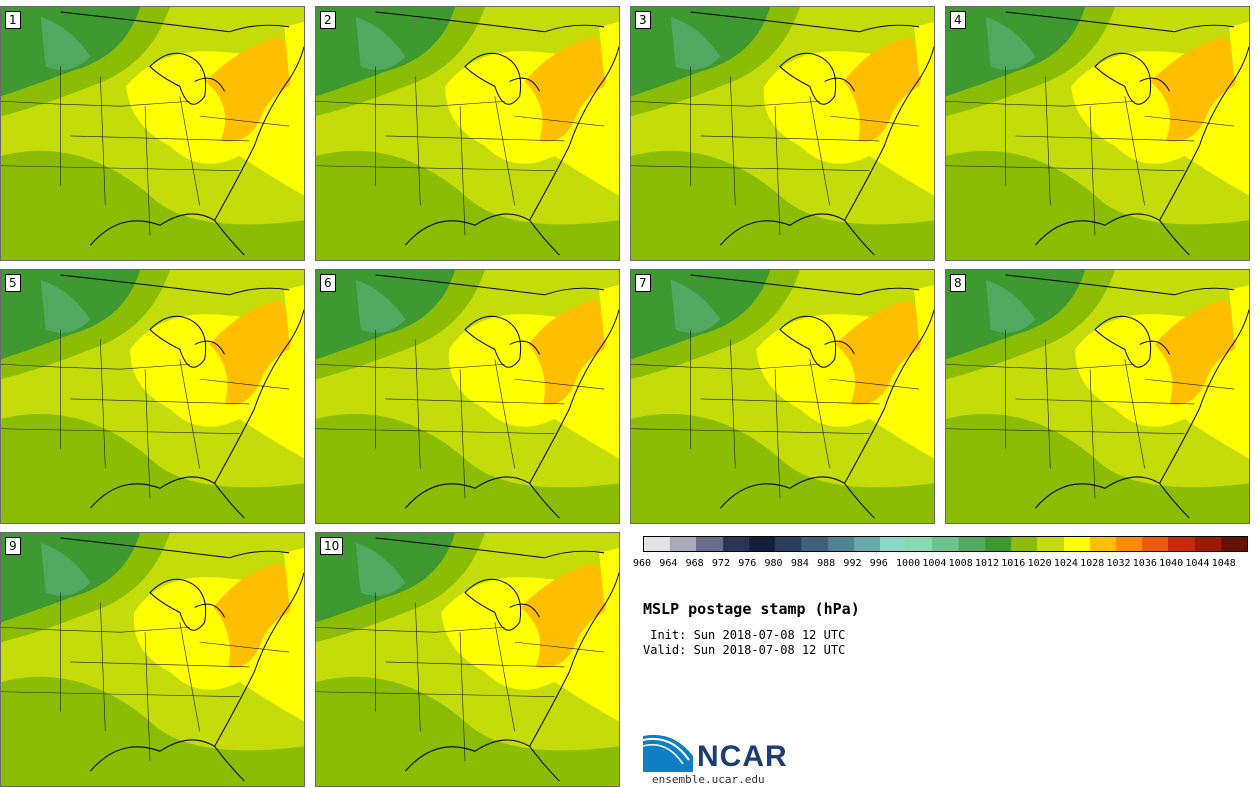 The image size is (1260, 788). Describe the element at coordinates (751, 609) in the screenshot. I see `chart-title: MSLP postage stamp (hPa)` at that location.